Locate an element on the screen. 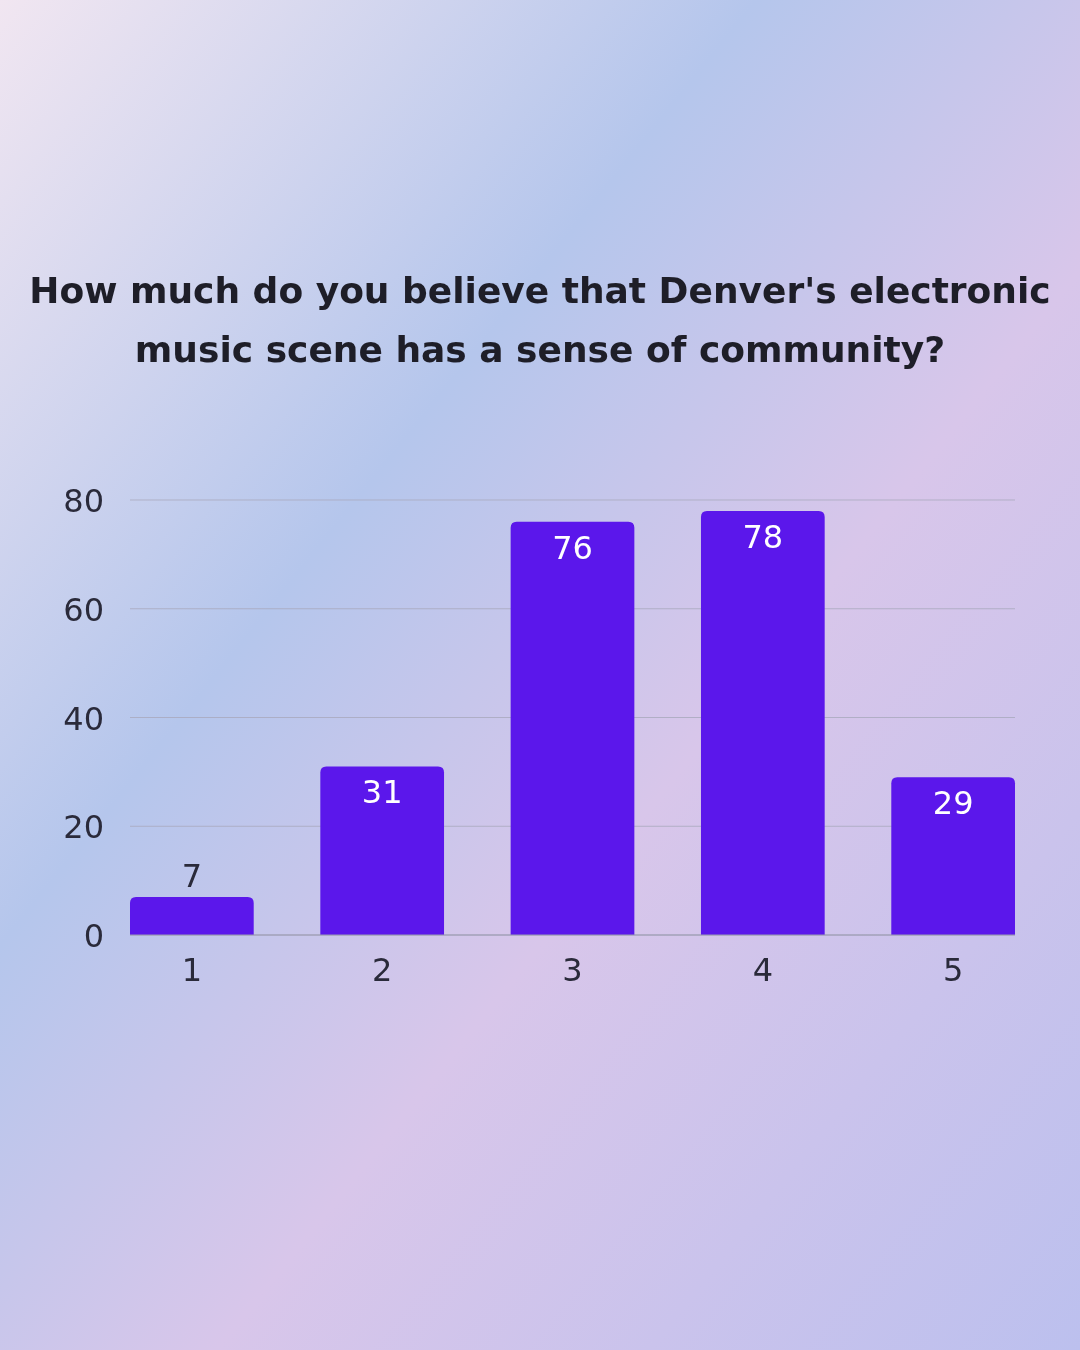 The height and width of the screenshot is (1350, 1080). y-tick-label: 20 is located at coordinates (83, 827).